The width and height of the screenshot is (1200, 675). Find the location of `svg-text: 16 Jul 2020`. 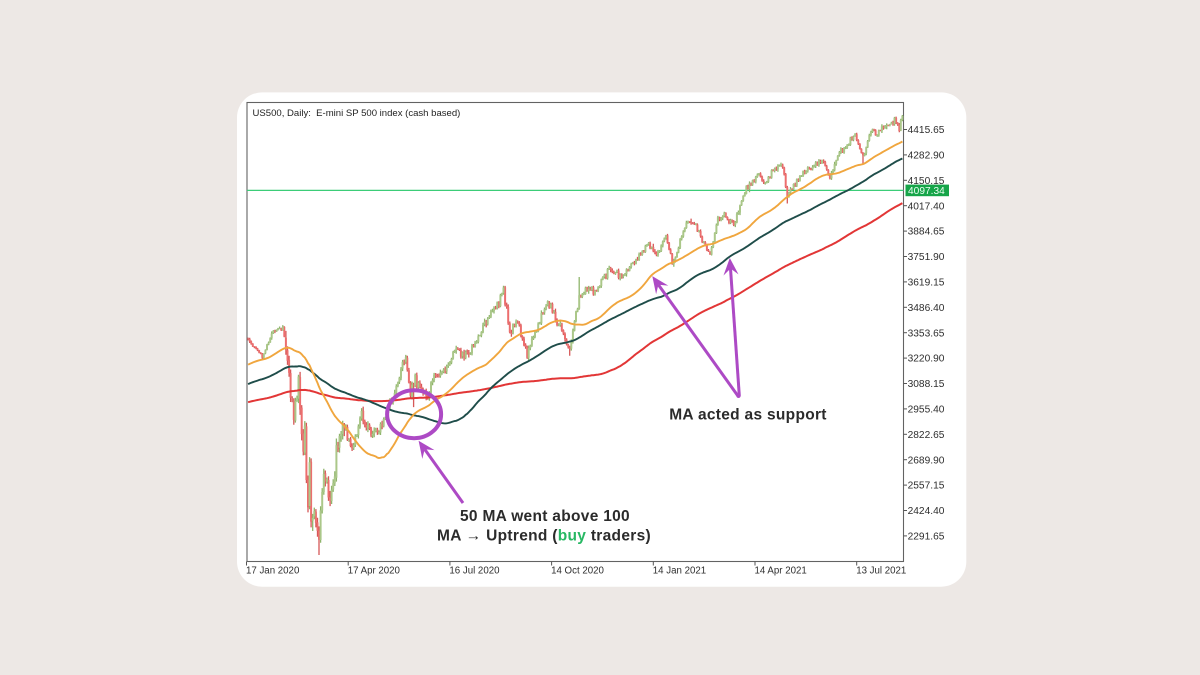

svg-text: 16 Jul 2020 is located at coordinates (474, 570).